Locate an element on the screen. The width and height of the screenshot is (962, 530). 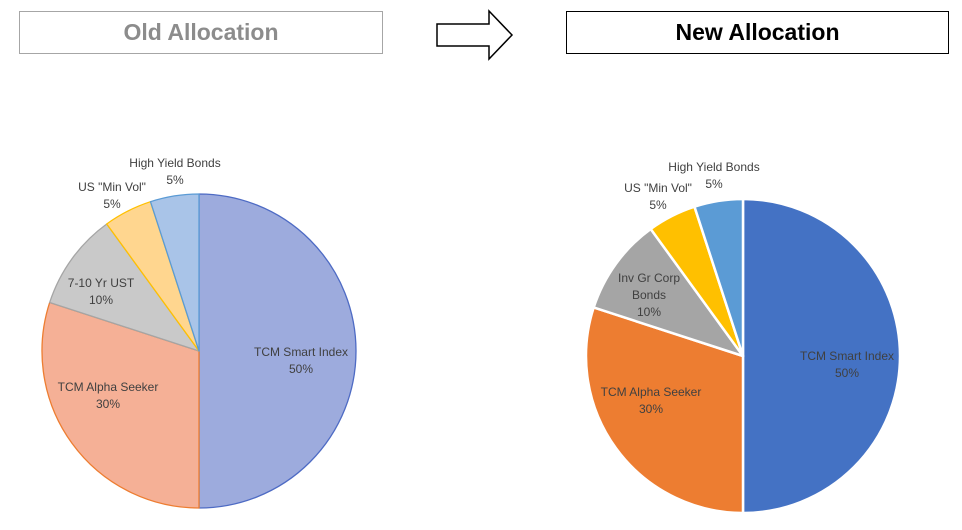
old-slice-tcm-alpha-seeker is located at coordinates (120, 405).